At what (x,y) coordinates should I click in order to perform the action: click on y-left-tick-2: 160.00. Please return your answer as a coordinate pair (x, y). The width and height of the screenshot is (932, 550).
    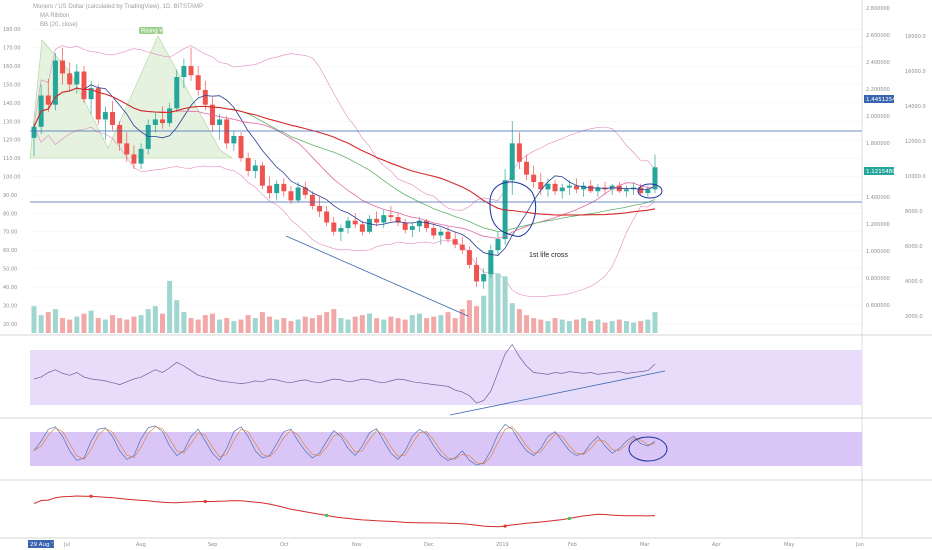
    Looking at the image, I should click on (12, 67).